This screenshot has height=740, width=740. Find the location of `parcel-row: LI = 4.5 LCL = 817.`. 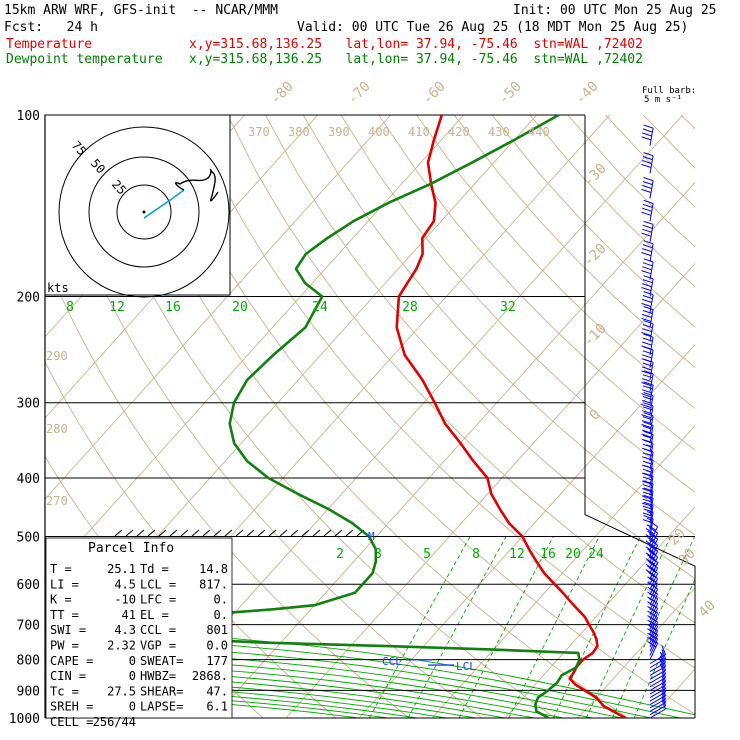

parcel-row: LI = 4.5 LCL = 817. is located at coordinates (139, 584).